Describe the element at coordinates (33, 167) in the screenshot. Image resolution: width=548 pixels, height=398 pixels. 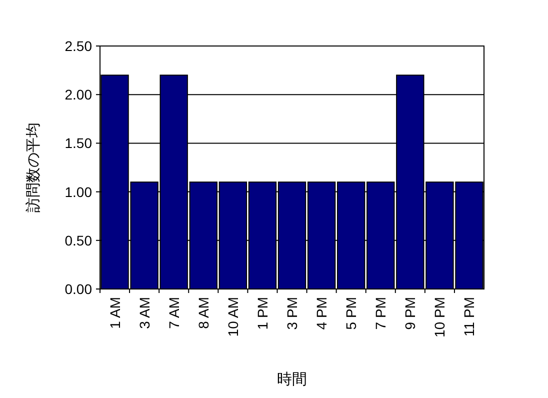
I see `y-axis-title: 訪問数の平均` at that location.